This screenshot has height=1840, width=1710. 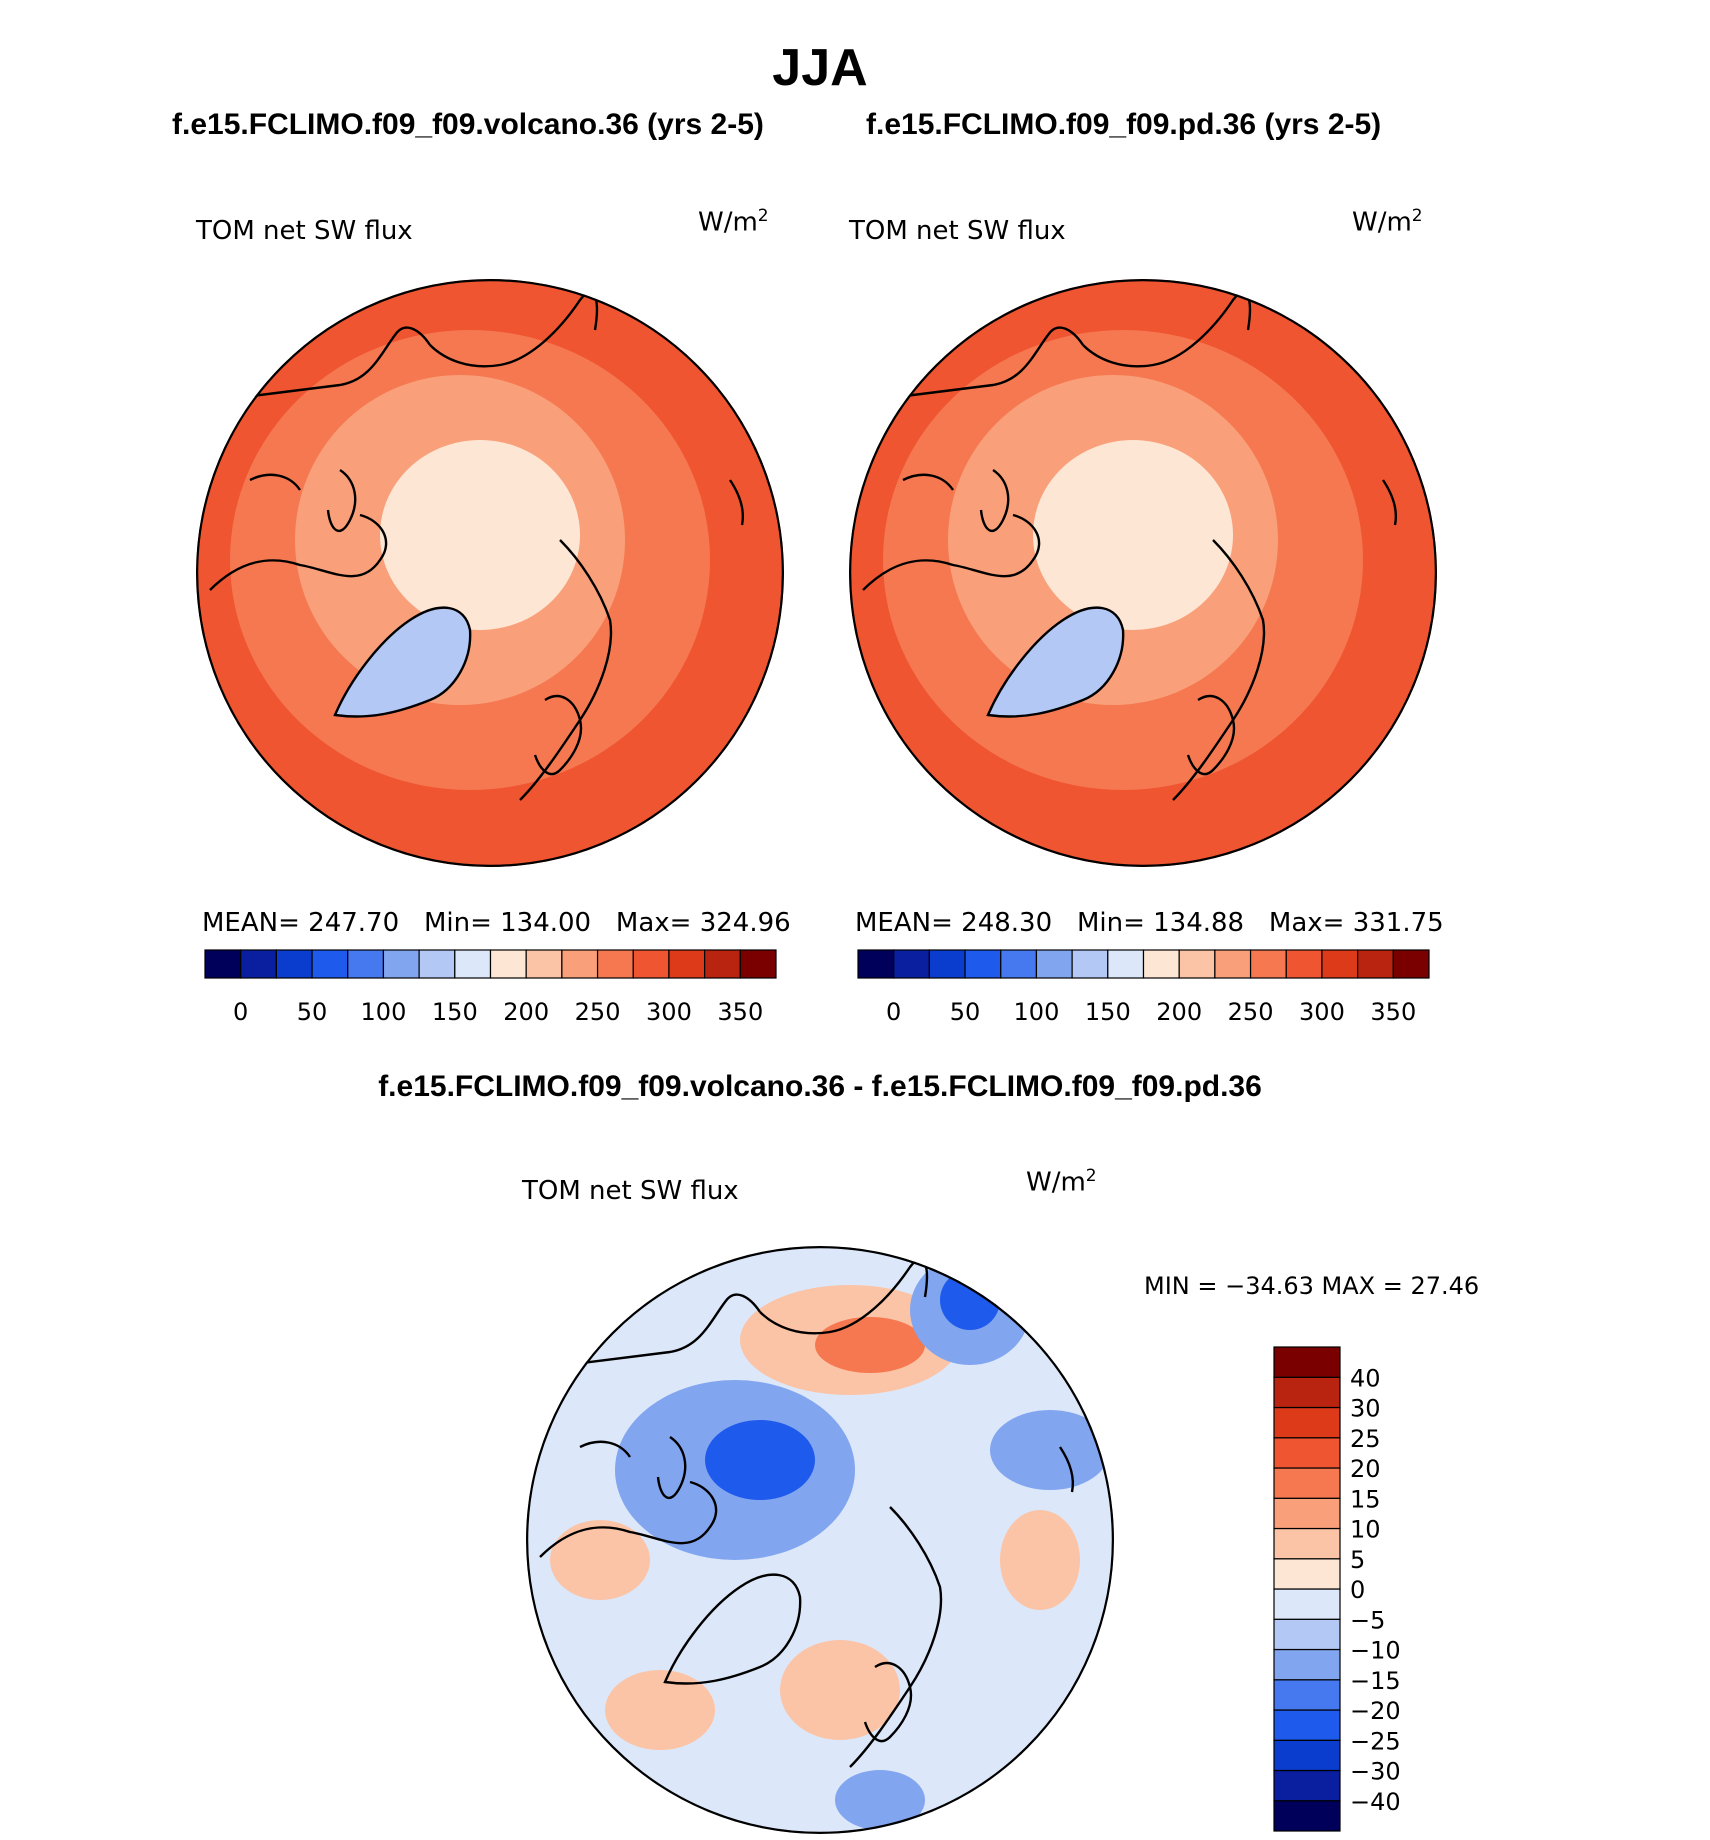 I want to click on colorbar-tick-label: −40, so click(x=1375, y=1802).